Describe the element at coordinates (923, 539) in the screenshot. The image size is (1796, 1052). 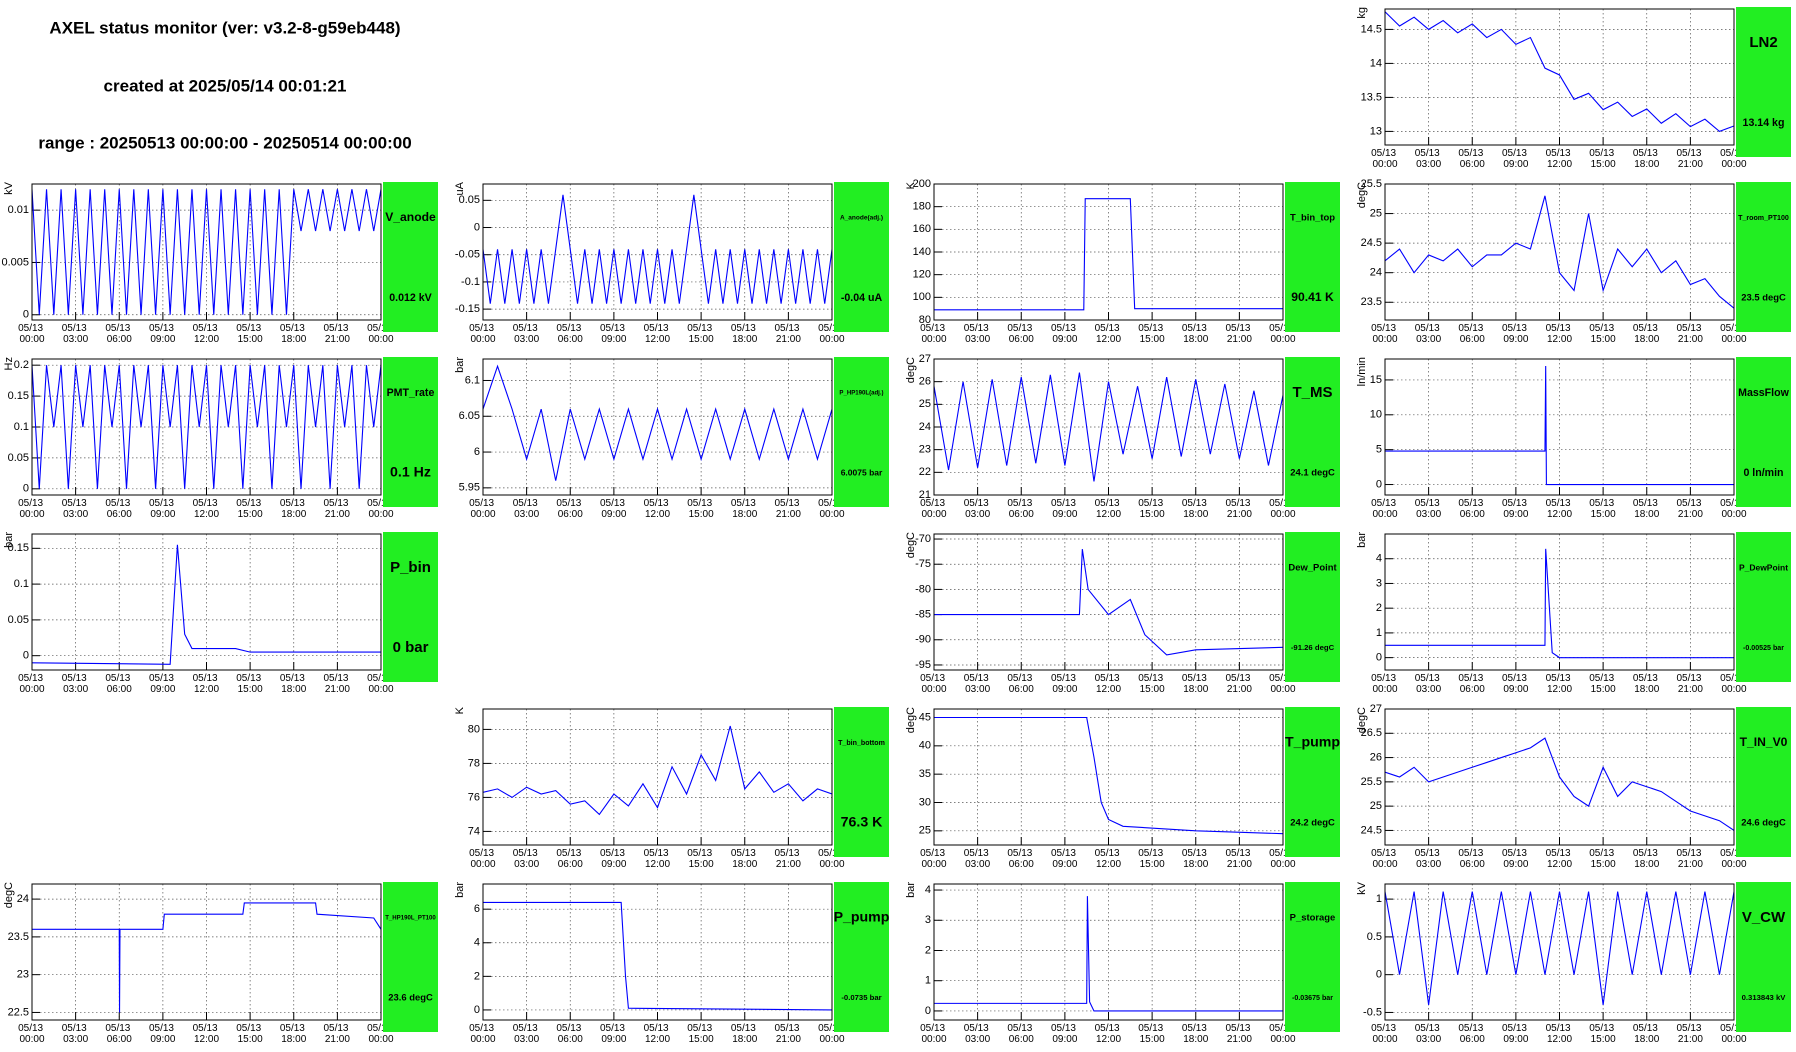
I see `y-tick-label: -70` at that location.